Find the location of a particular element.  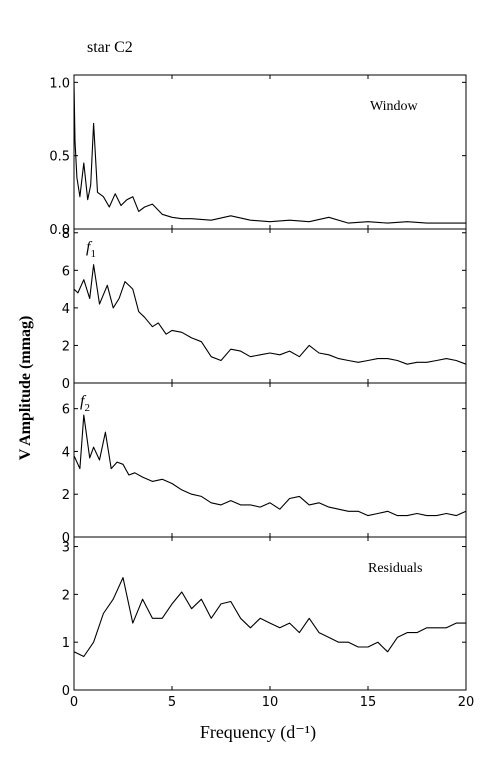

panel-label: f1 is located at coordinates (91, 249).